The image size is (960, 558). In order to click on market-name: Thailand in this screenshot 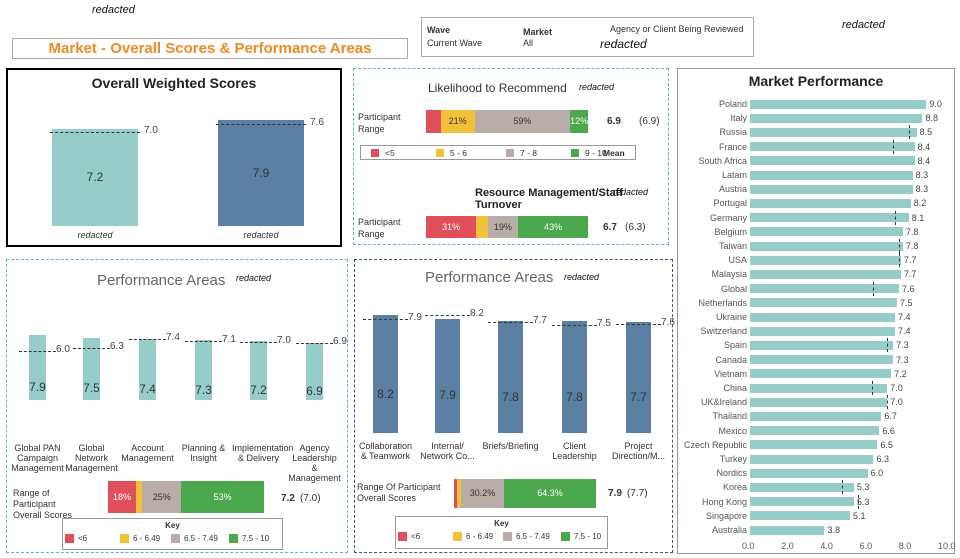, I will do `click(729, 416)`.